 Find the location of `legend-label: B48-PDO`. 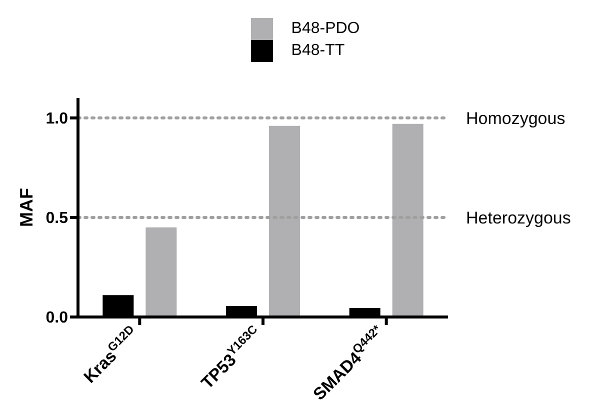

legend-label: B48-PDO is located at coordinates (325, 29).